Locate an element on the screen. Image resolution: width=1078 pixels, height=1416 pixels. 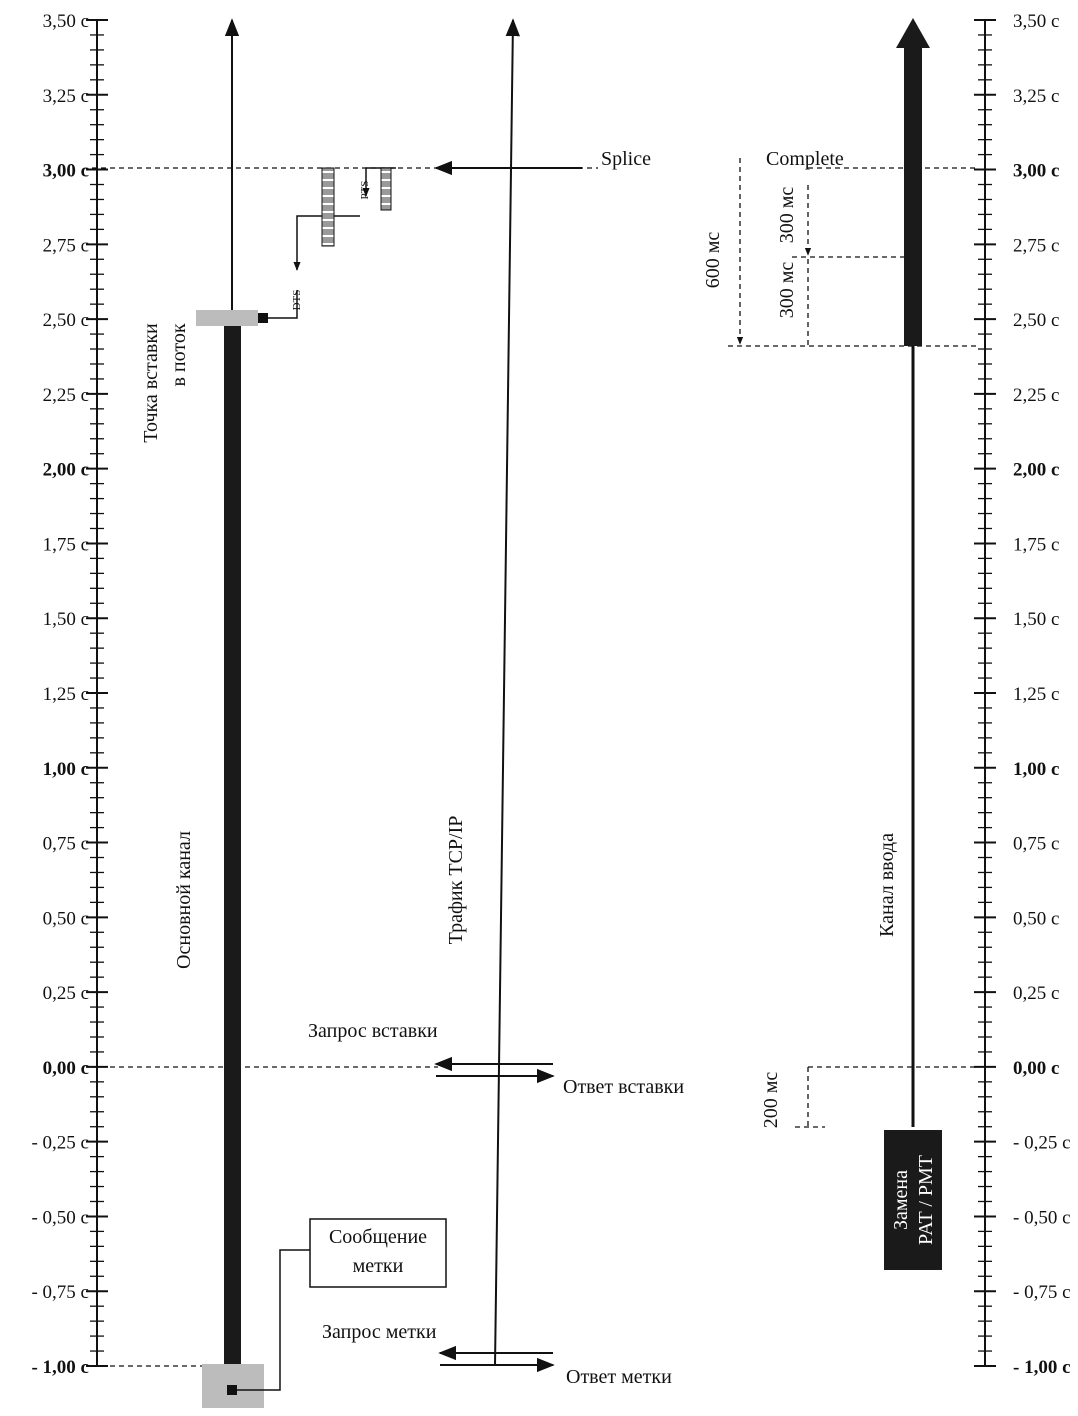
pat-pmt-line2: PAT / PMT is located at coordinates (926, 1200).